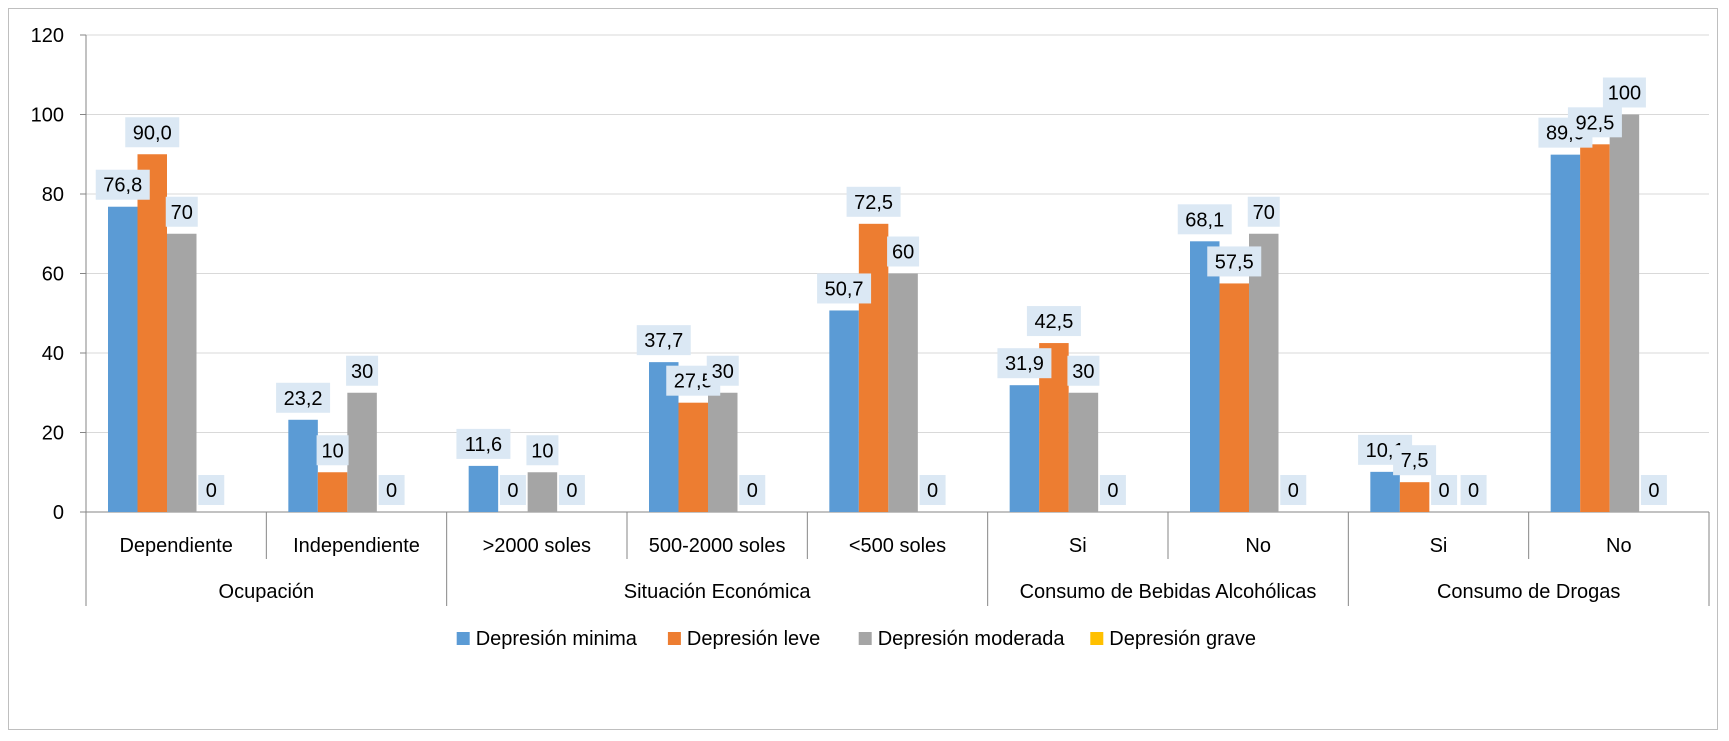 The height and width of the screenshot is (741, 1729). Describe the element at coordinates (718, 592) in the screenshot. I see `group-label: Situación Económica` at that location.